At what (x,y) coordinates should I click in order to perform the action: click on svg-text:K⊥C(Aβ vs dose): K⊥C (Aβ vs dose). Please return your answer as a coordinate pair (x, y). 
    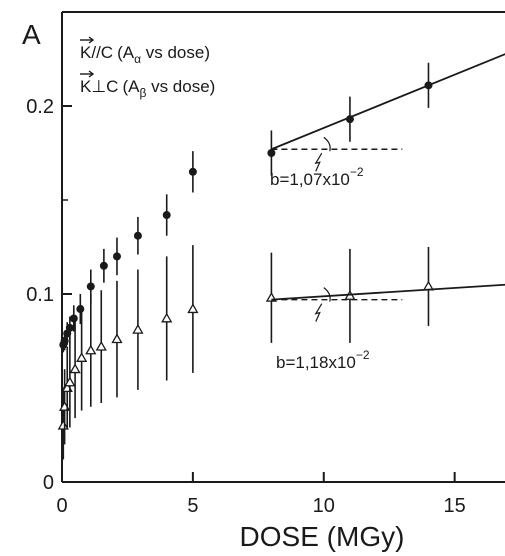
    Looking at the image, I should click on (147, 88).